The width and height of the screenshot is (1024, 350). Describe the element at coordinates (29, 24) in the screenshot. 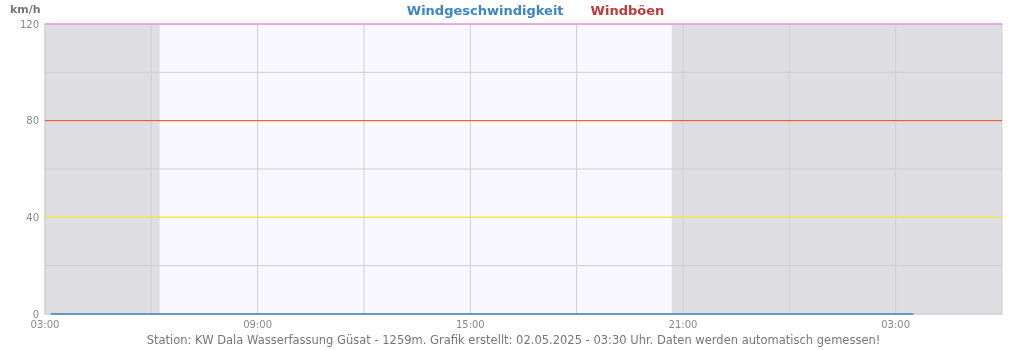

I see `y-tick-label: 120` at that location.